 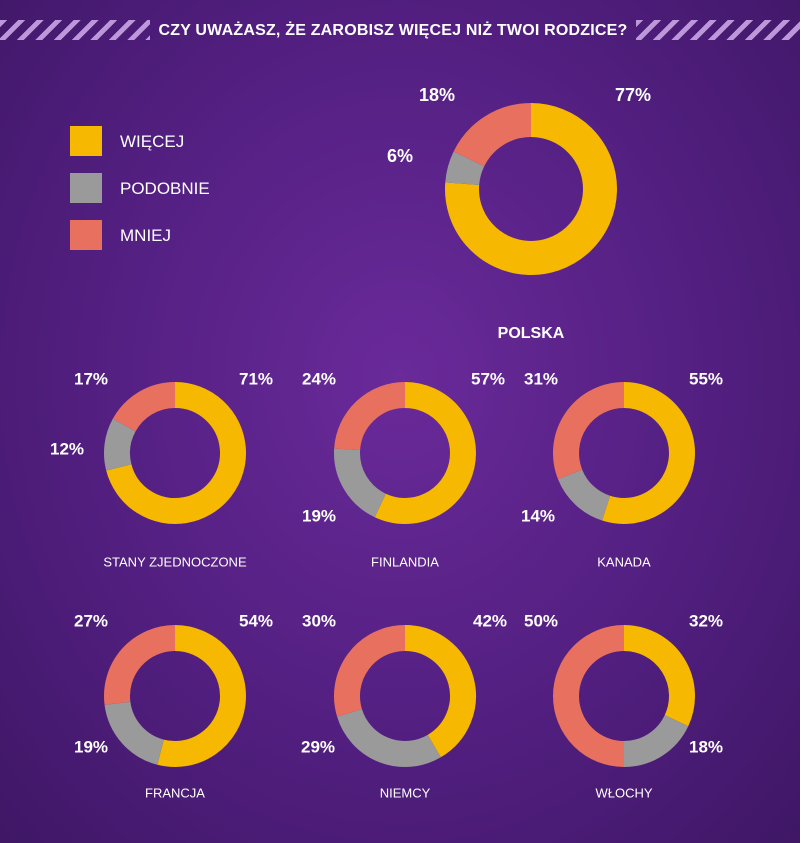 I want to click on data-label-stany-zjednoczone-podobnie: 12%, so click(x=67, y=448).